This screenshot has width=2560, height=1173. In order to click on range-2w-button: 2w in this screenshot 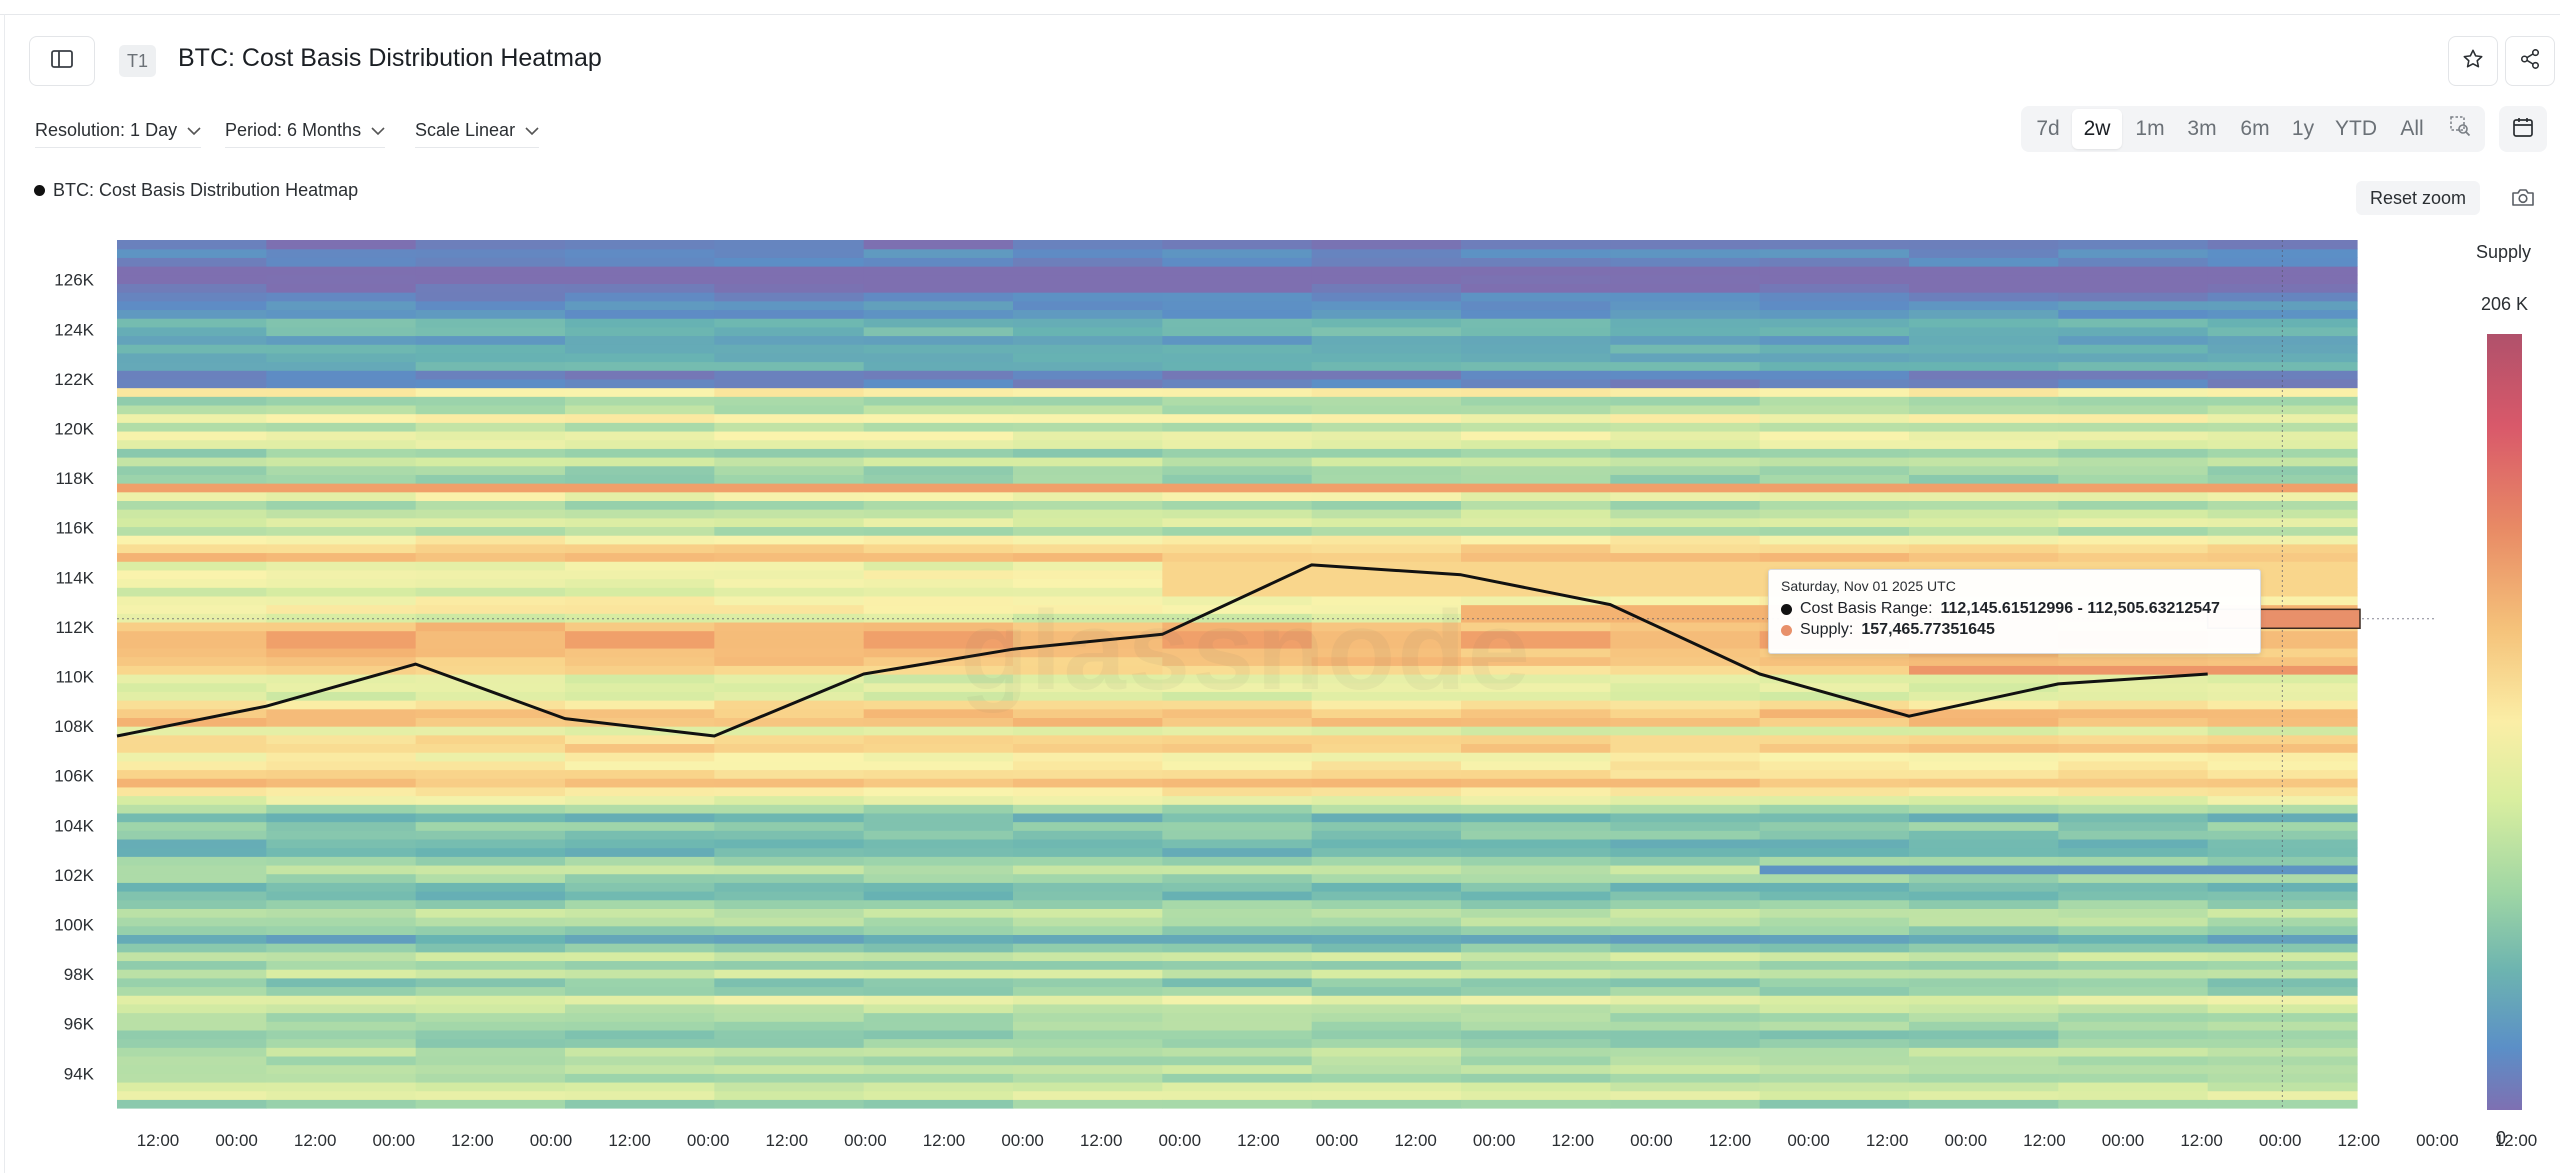, I will do `click(2097, 129)`.